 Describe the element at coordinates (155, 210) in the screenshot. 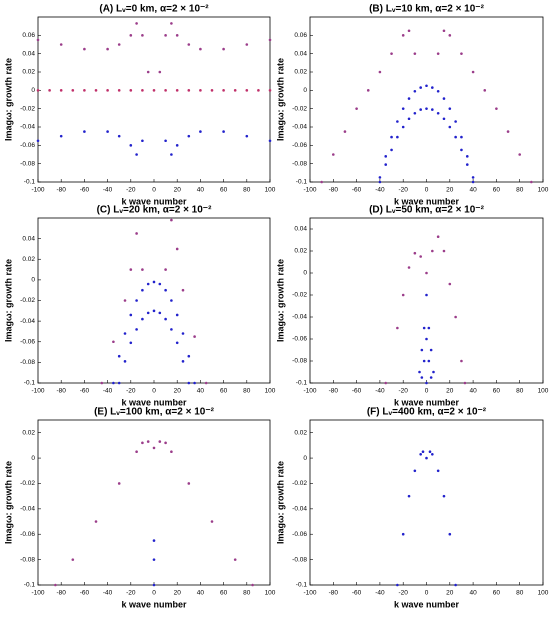

I see `chart-title: (C) Lᵥ=20 km, α=2 × 10⁻²` at that location.